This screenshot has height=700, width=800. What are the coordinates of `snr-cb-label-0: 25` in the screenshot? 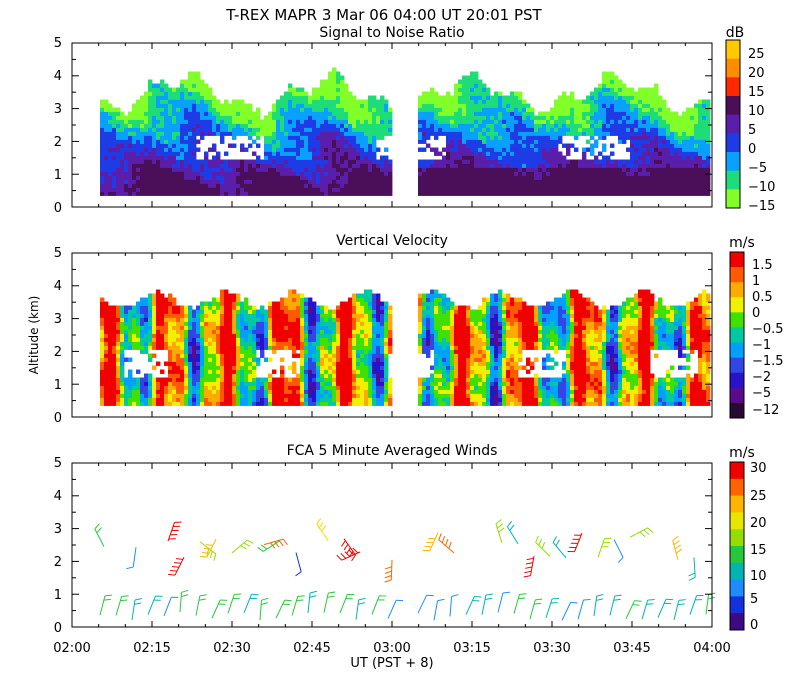 It's located at (756, 54).